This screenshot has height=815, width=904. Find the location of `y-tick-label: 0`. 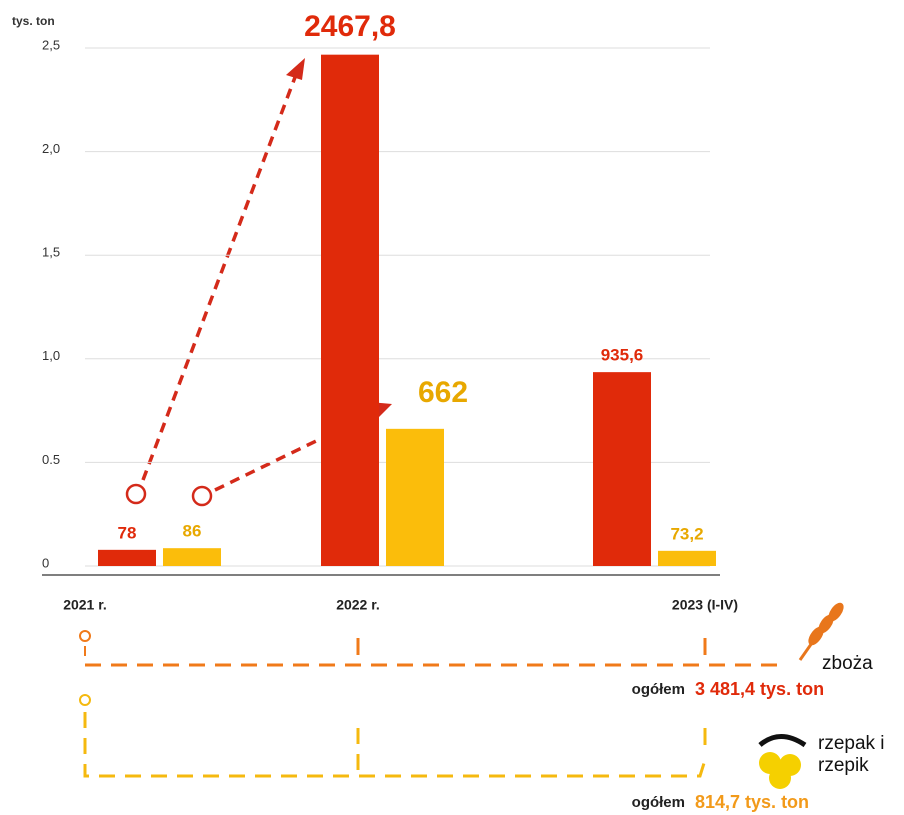

y-tick-label: 0 is located at coordinates (45, 562).